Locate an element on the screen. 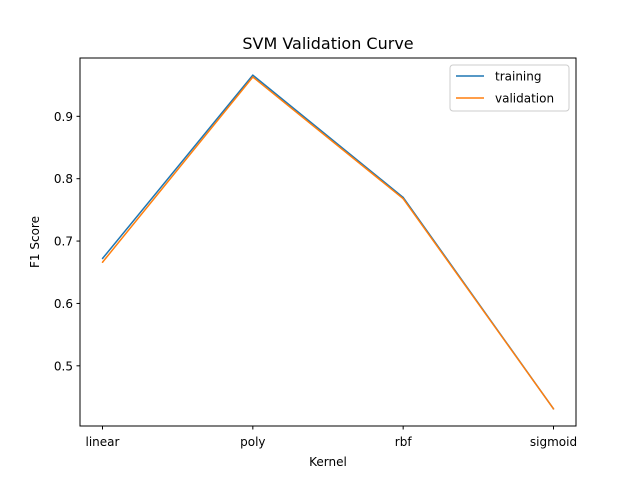 Image resolution: width=640 pixels, height=480 pixels. y-axis: 0.5 0.6 0.7 0.8 0.9 is located at coordinates (67, 241).